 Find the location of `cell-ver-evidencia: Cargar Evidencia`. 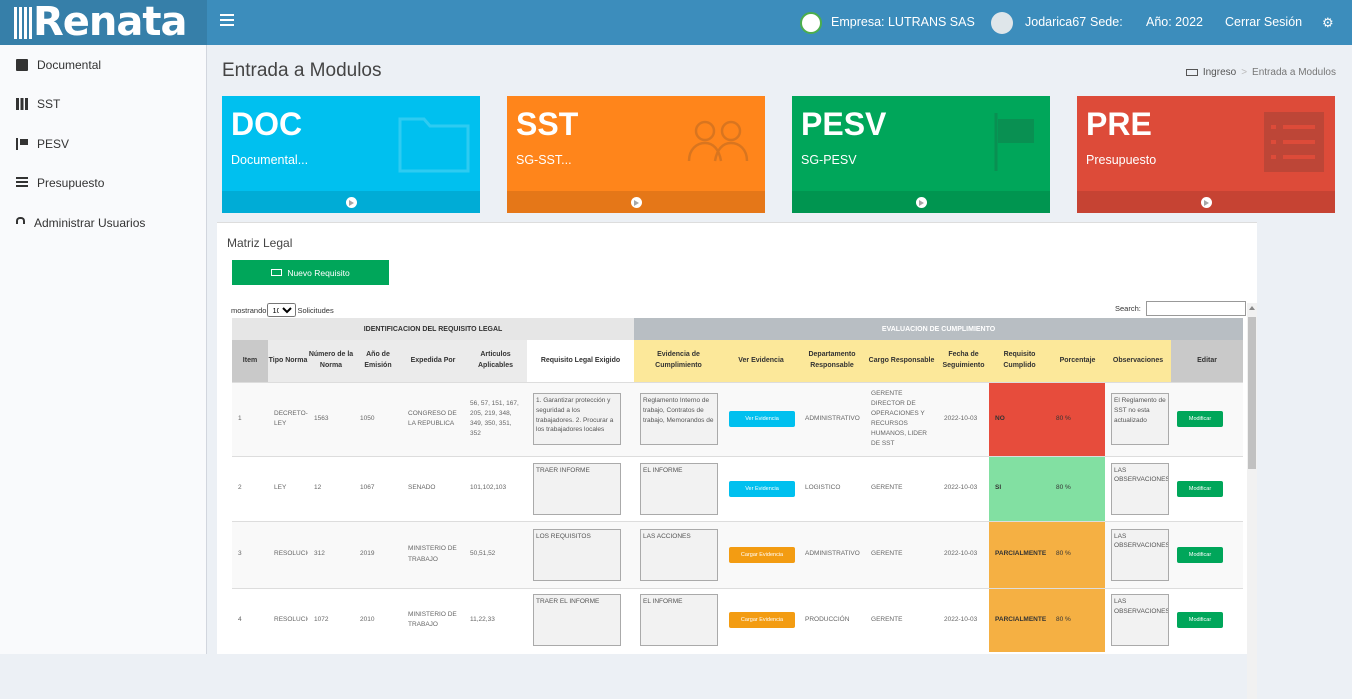

cell-ver-evidencia: Cargar Evidencia is located at coordinates (761, 554).